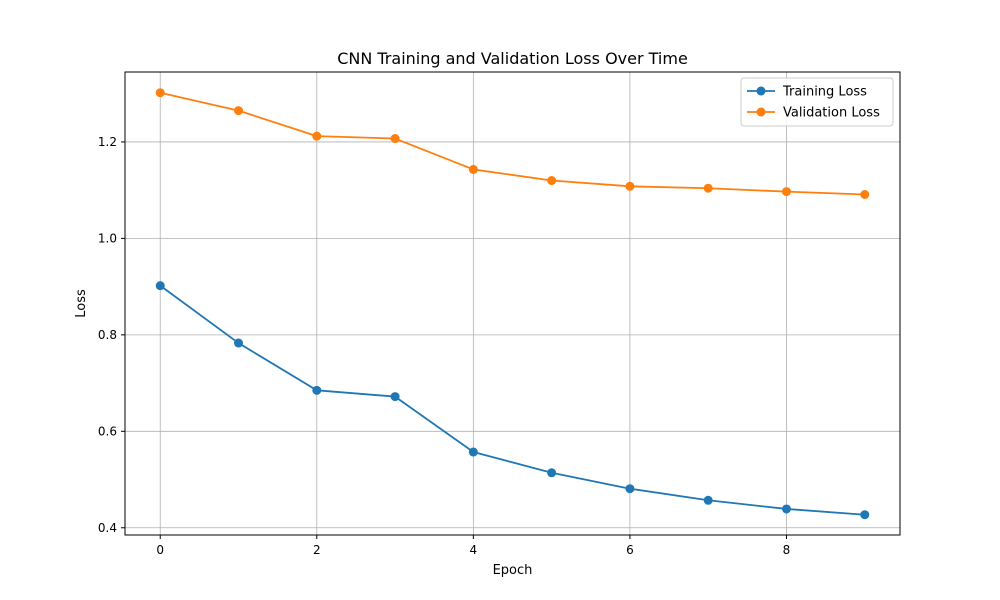 This screenshot has width=1000, height=600. Describe the element at coordinates (107, 528) in the screenshot. I see `y-tick-label: 0.4` at that location.